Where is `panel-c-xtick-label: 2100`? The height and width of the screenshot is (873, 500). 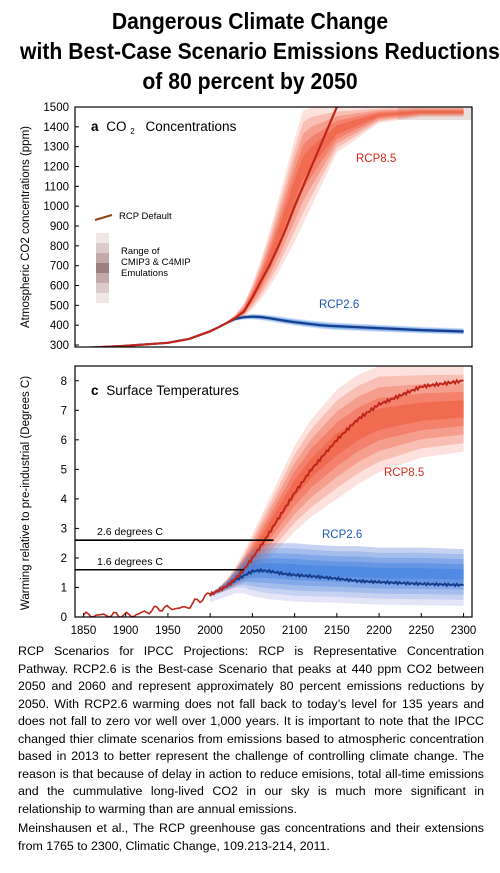
panel-c-xtick-label: 2100 is located at coordinates (295, 631).